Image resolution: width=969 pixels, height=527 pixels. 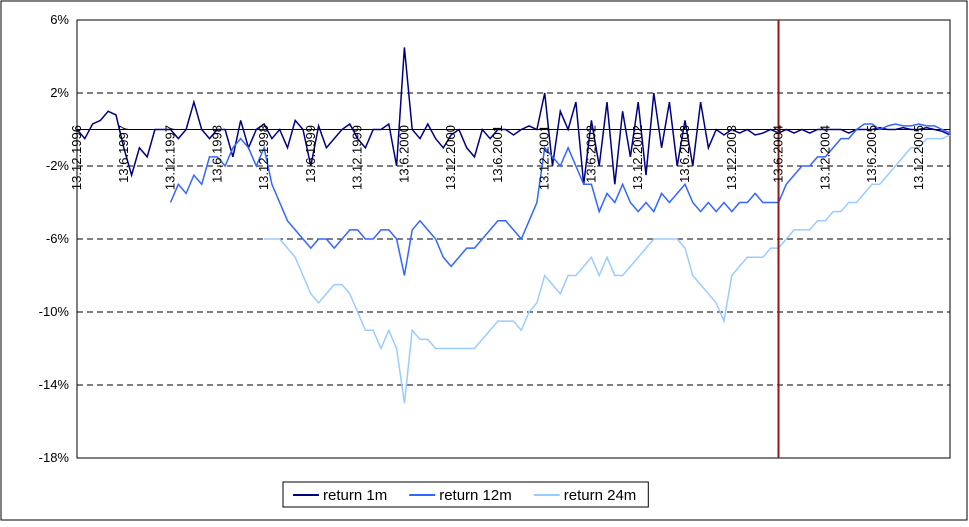 I want to click on y-tick-label: -6%, so click(x=58, y=238).